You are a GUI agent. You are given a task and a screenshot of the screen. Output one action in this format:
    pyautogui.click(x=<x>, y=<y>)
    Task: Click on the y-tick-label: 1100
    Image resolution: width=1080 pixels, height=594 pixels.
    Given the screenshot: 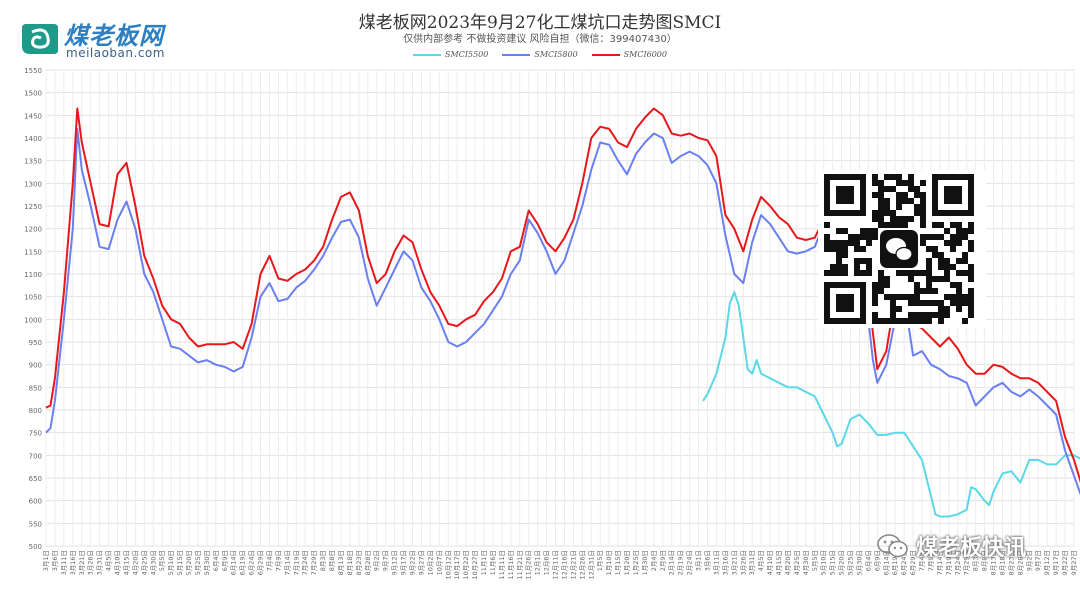 What is the action you would take?
    pyautogui.click(x=33, y=275)
    